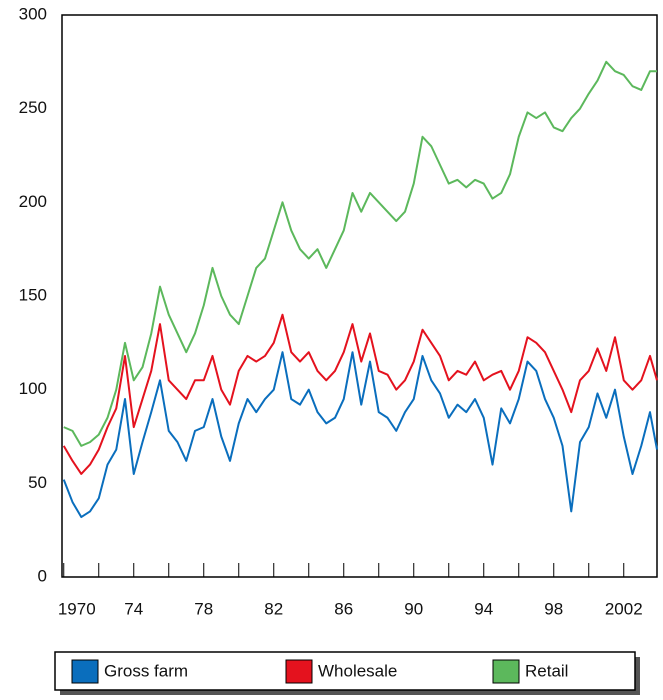 The image size is (663, 700). Describe the element at coordinates (483, 608) in the screenshot. I see `x-tick-label: 94` at that location.